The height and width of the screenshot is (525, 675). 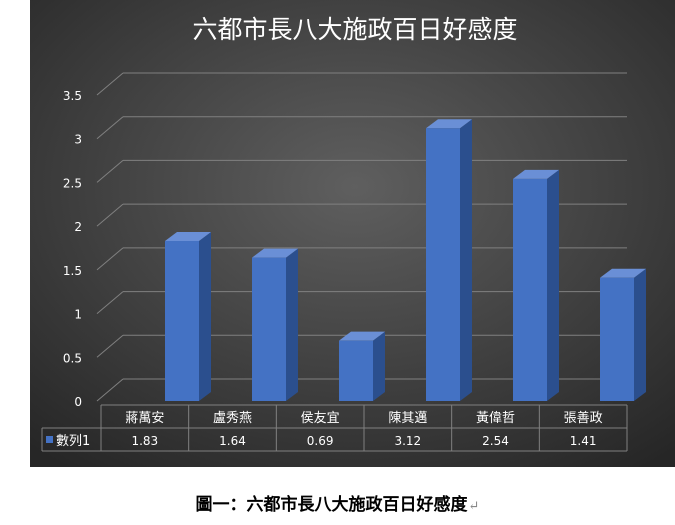 I want to click on bar-黃偉哲, so click(x=536, y=285).